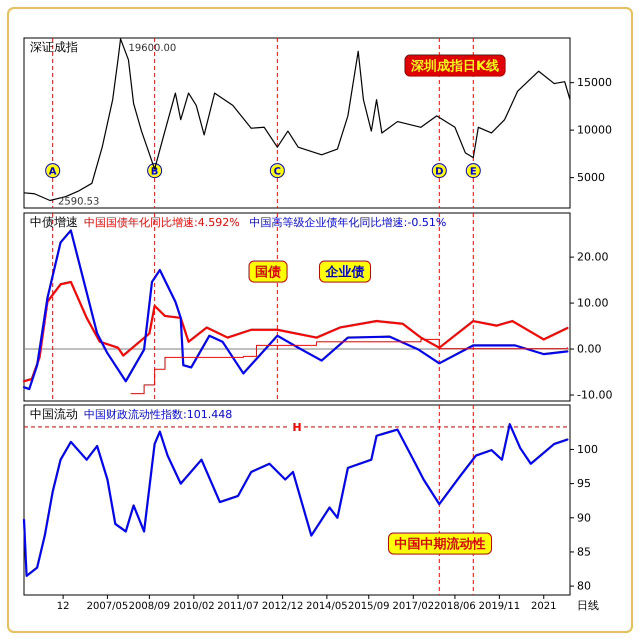 The height and width of the screenshot is (640, 640). Describe the element at coordinates (594, 395) in the screenshot. I see `y-tick-label: -10.00` at that location.